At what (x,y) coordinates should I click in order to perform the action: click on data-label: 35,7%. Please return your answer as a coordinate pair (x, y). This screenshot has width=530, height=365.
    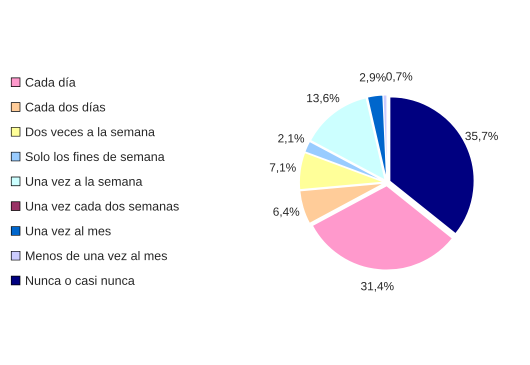
    Looking at the image, I should click on (481, 137).